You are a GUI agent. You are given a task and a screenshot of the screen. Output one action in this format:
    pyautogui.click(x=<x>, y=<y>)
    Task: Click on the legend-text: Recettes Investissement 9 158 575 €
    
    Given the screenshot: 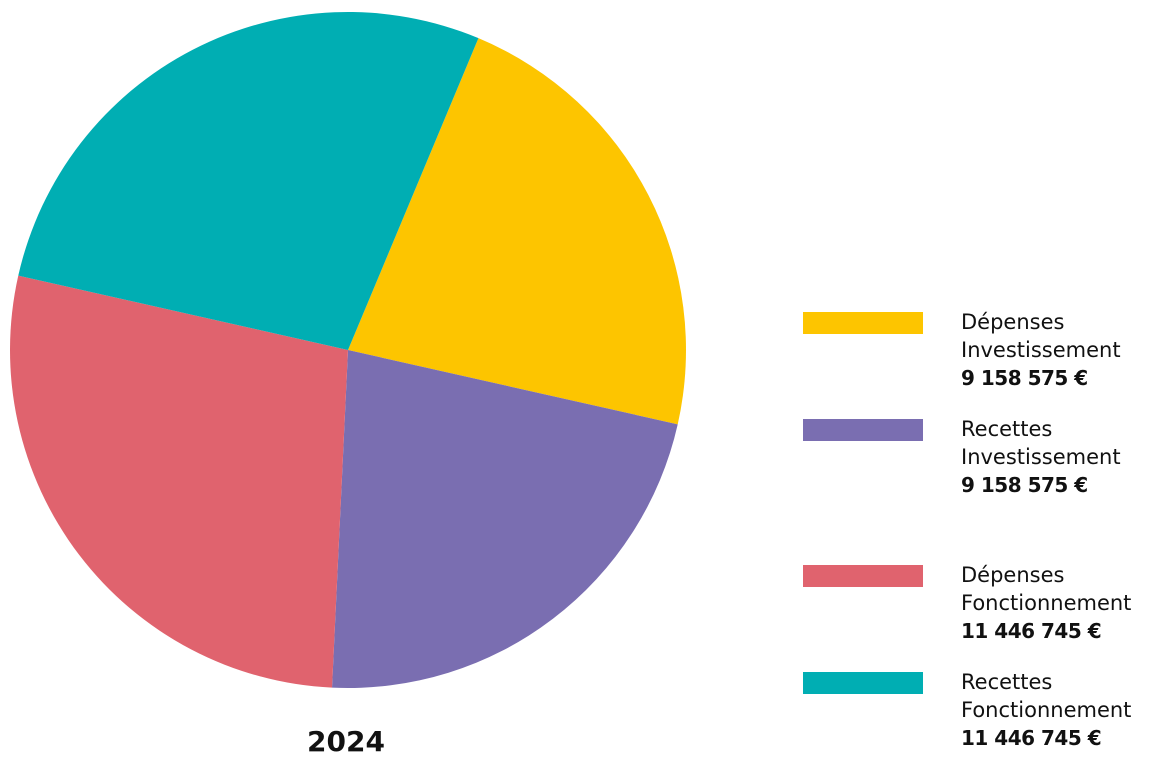 What is the action you would take?
    pyautogui.click(x=1065, y=457)
    